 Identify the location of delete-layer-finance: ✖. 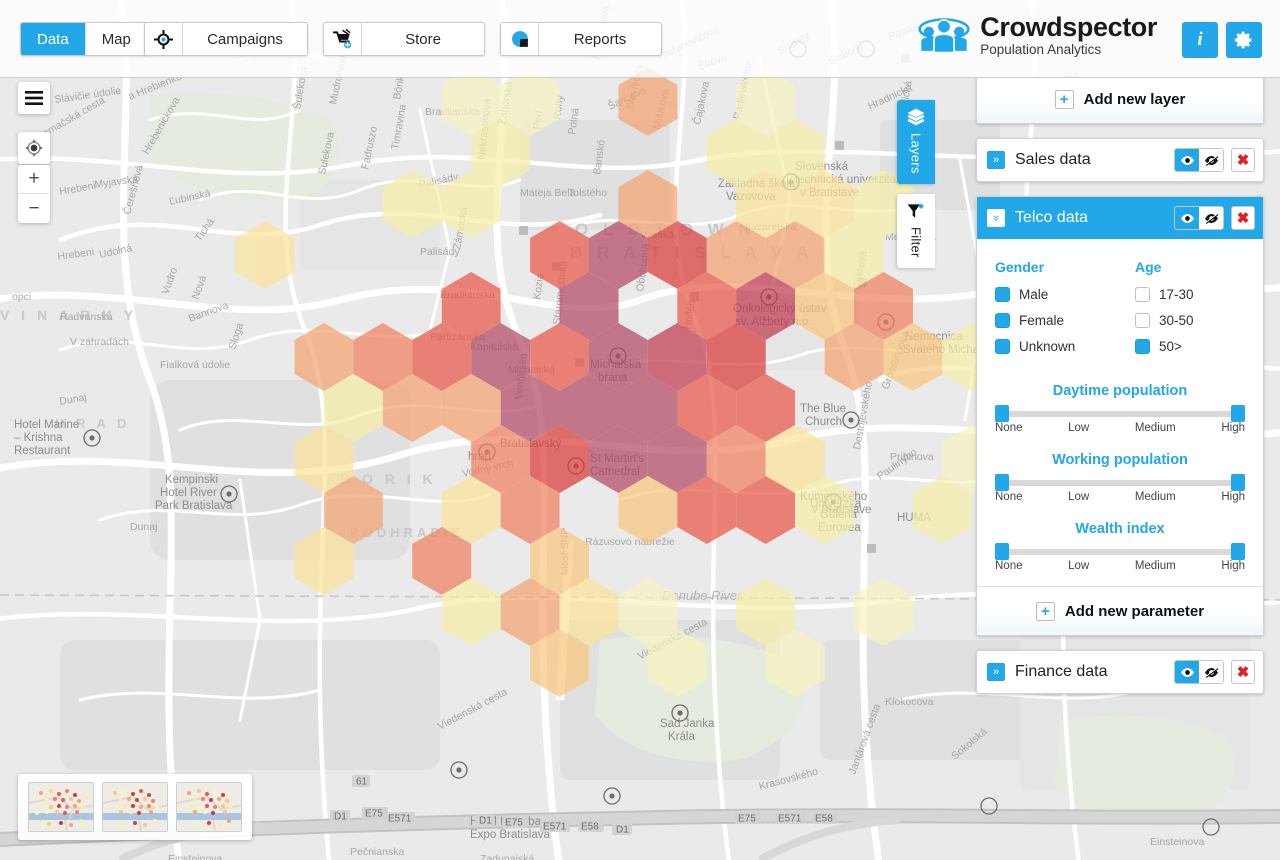
(1243, 672).